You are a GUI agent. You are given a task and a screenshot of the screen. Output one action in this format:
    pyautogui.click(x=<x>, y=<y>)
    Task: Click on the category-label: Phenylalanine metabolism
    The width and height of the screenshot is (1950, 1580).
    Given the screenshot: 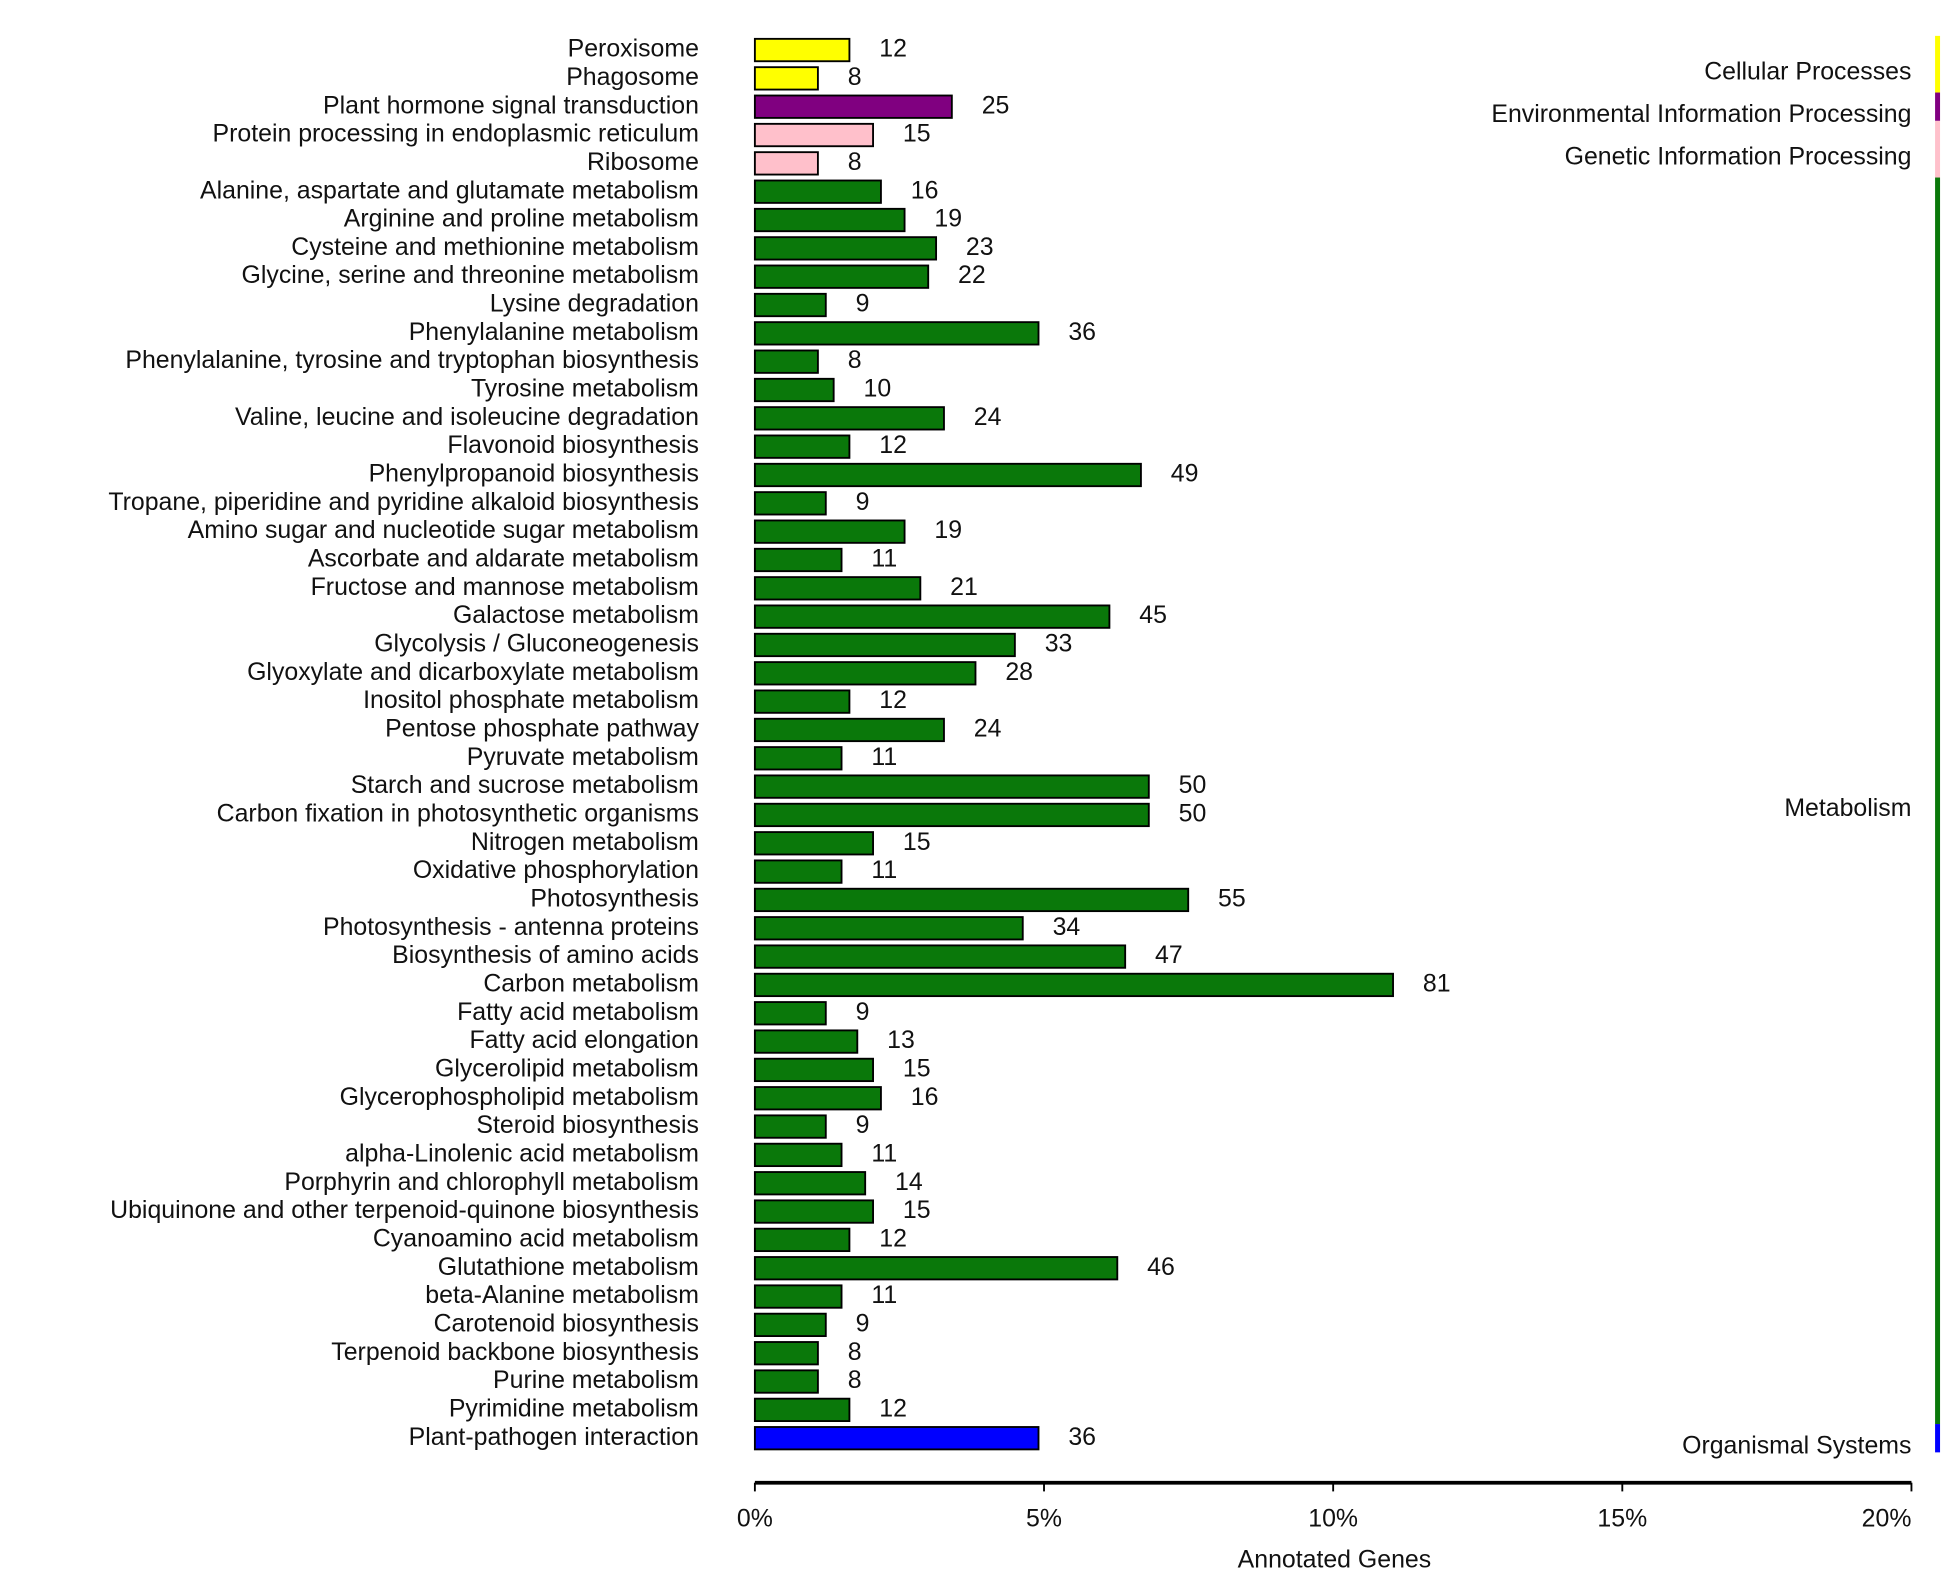 What is the action you would take?
    pyautogui.click(x=554, y=332)
    